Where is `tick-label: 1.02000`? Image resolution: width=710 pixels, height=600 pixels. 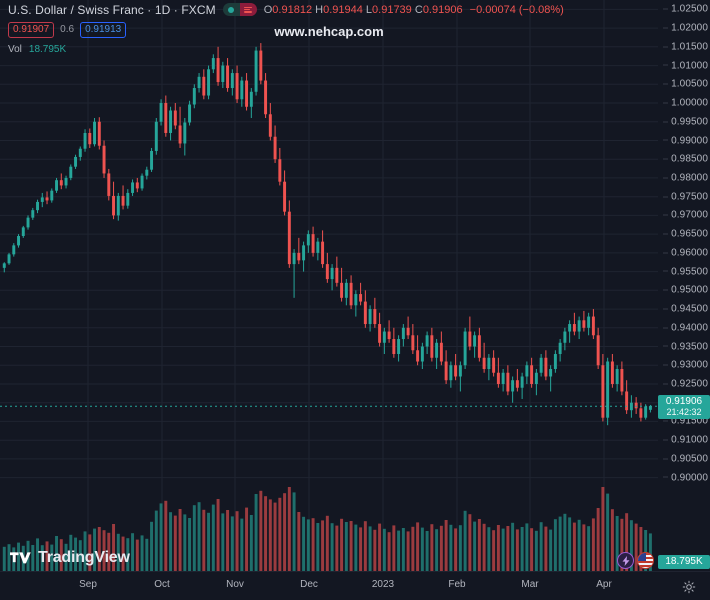
tick-label: 1.02000 is located at coordinates (689, 28).